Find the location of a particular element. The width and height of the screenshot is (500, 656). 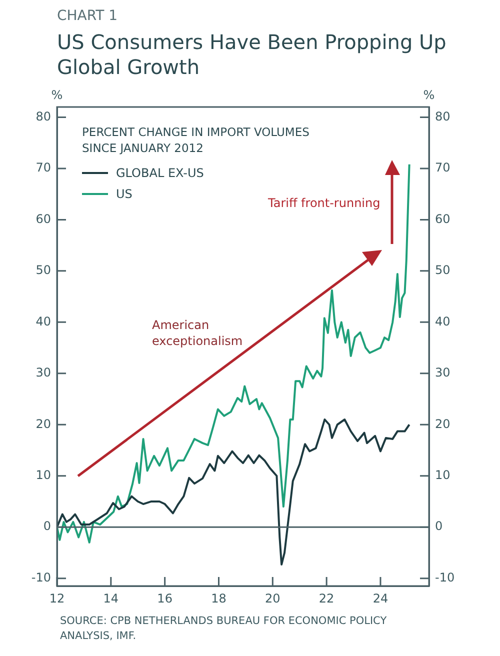

y2-tick-label: 40 is located at coordinates (442, 321).